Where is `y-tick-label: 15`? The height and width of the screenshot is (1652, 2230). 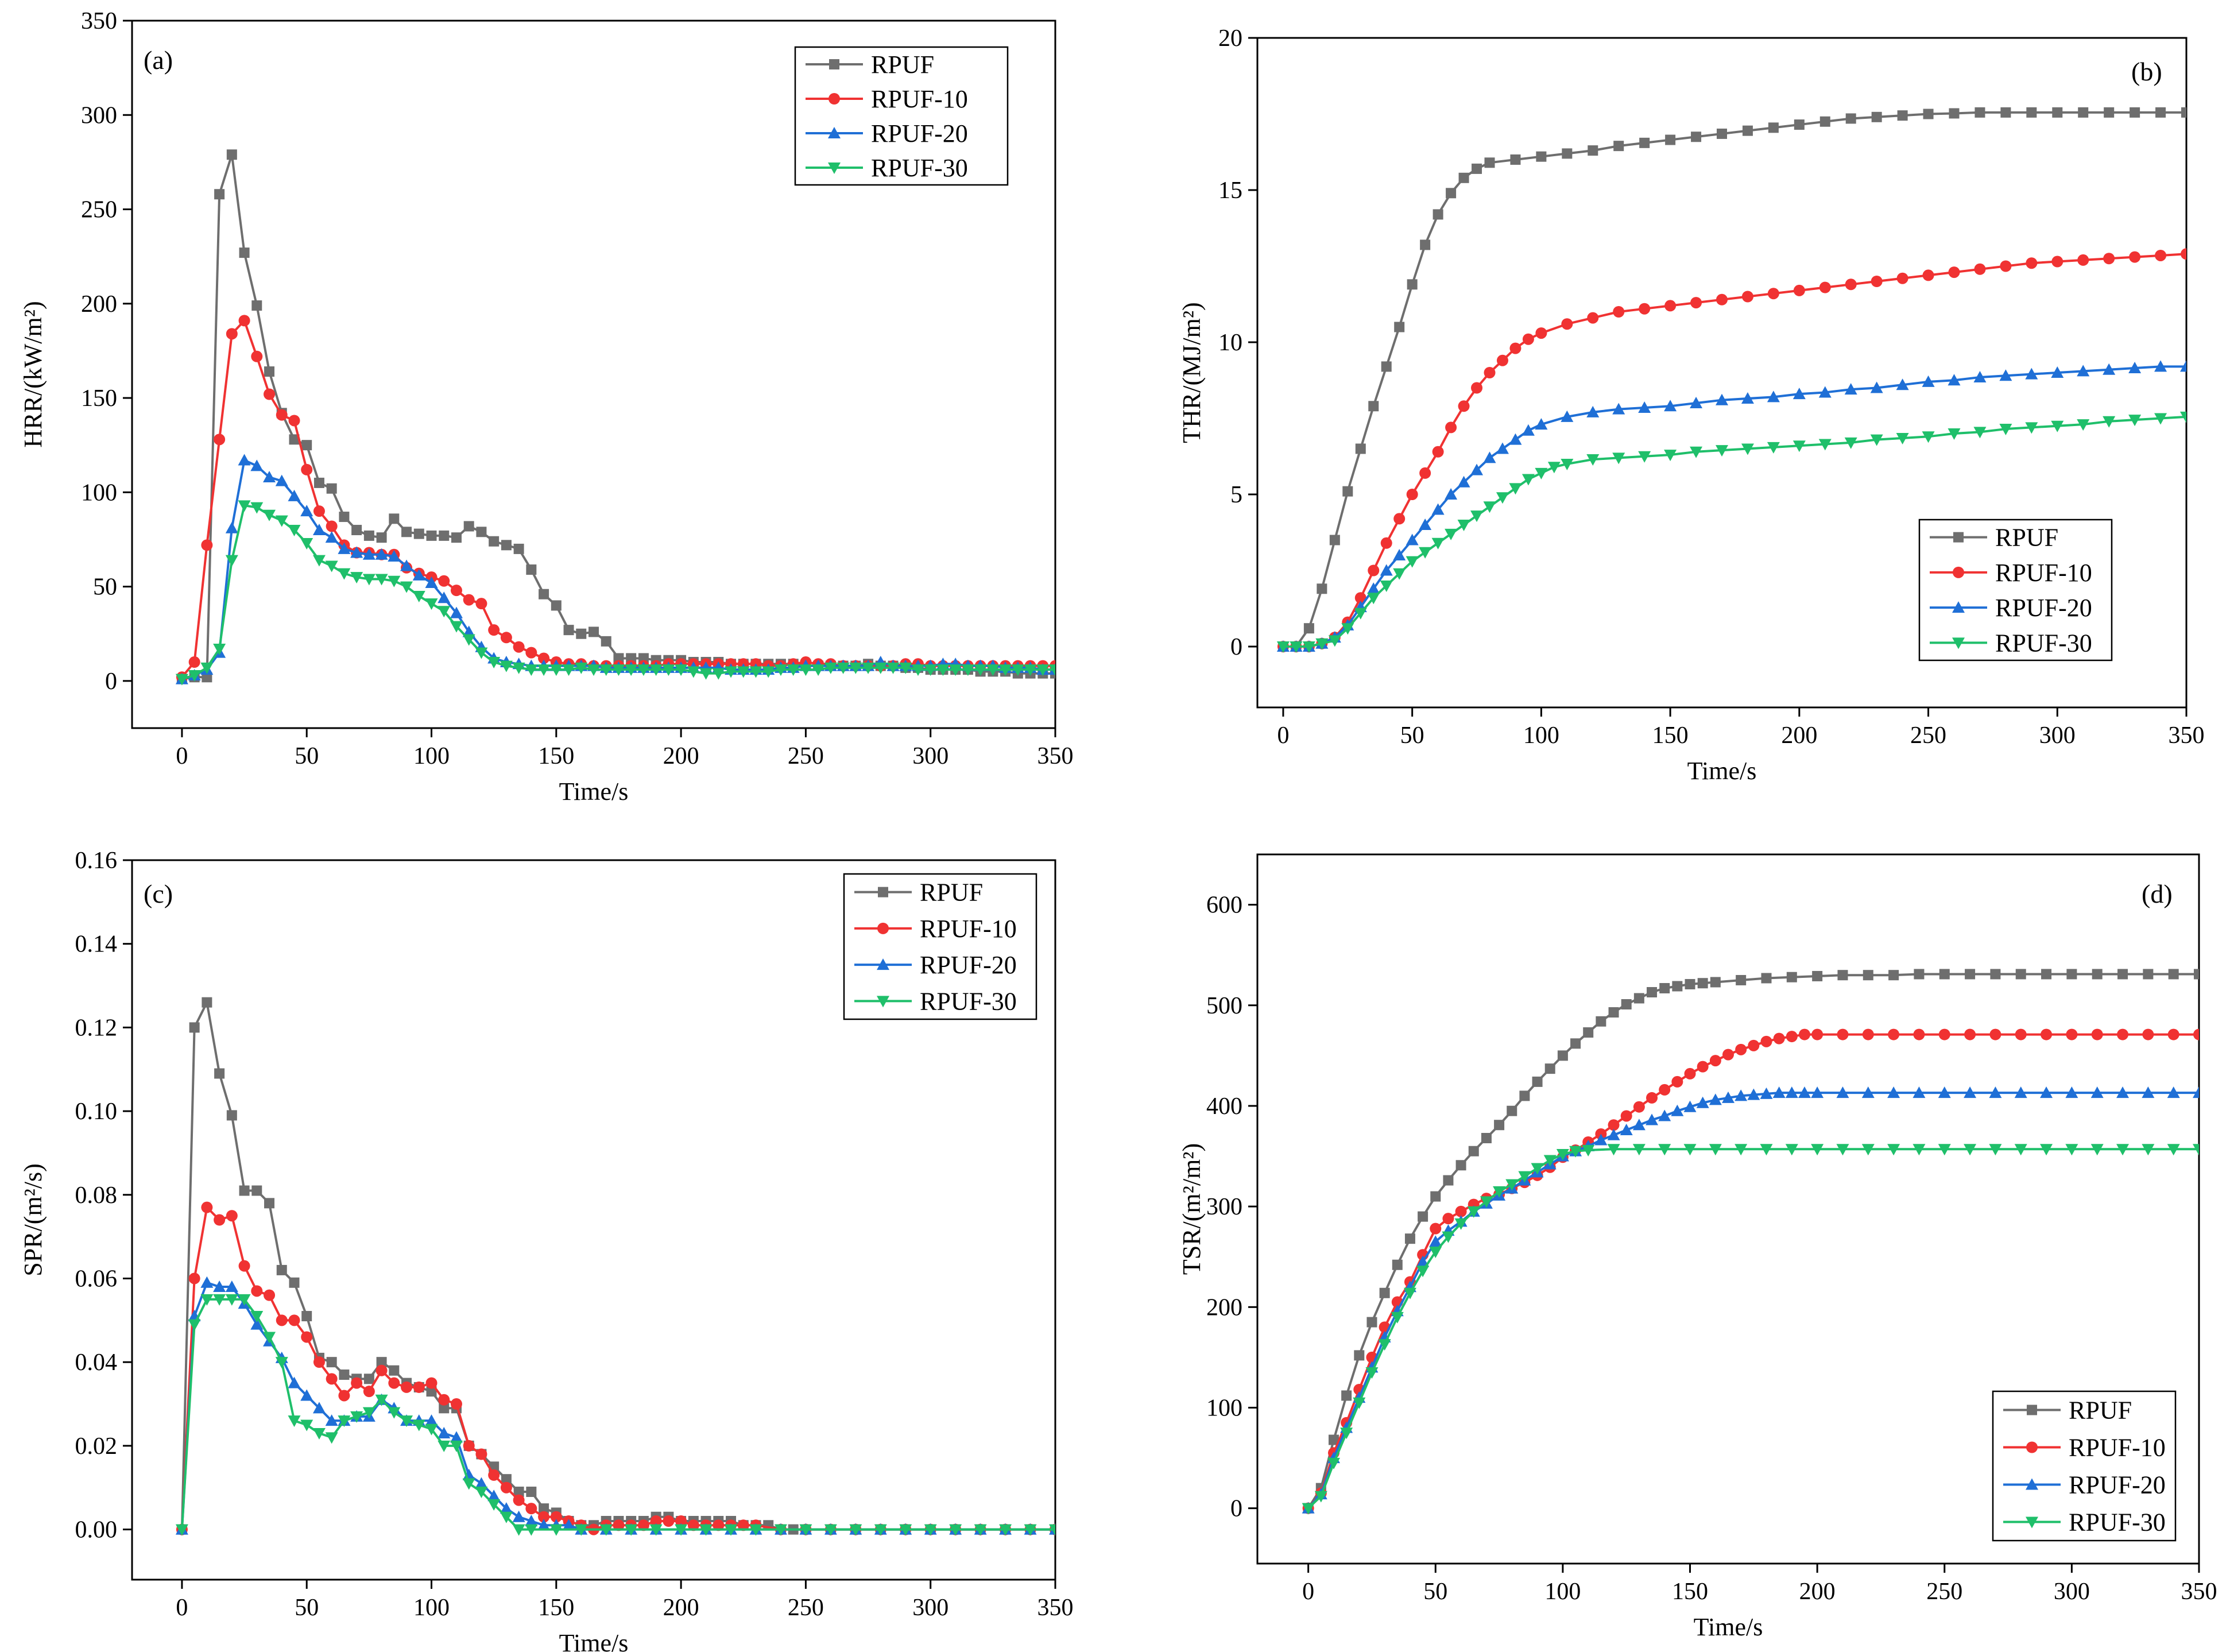 y-tick-label: 15 is located at coordinates (1230, 190).